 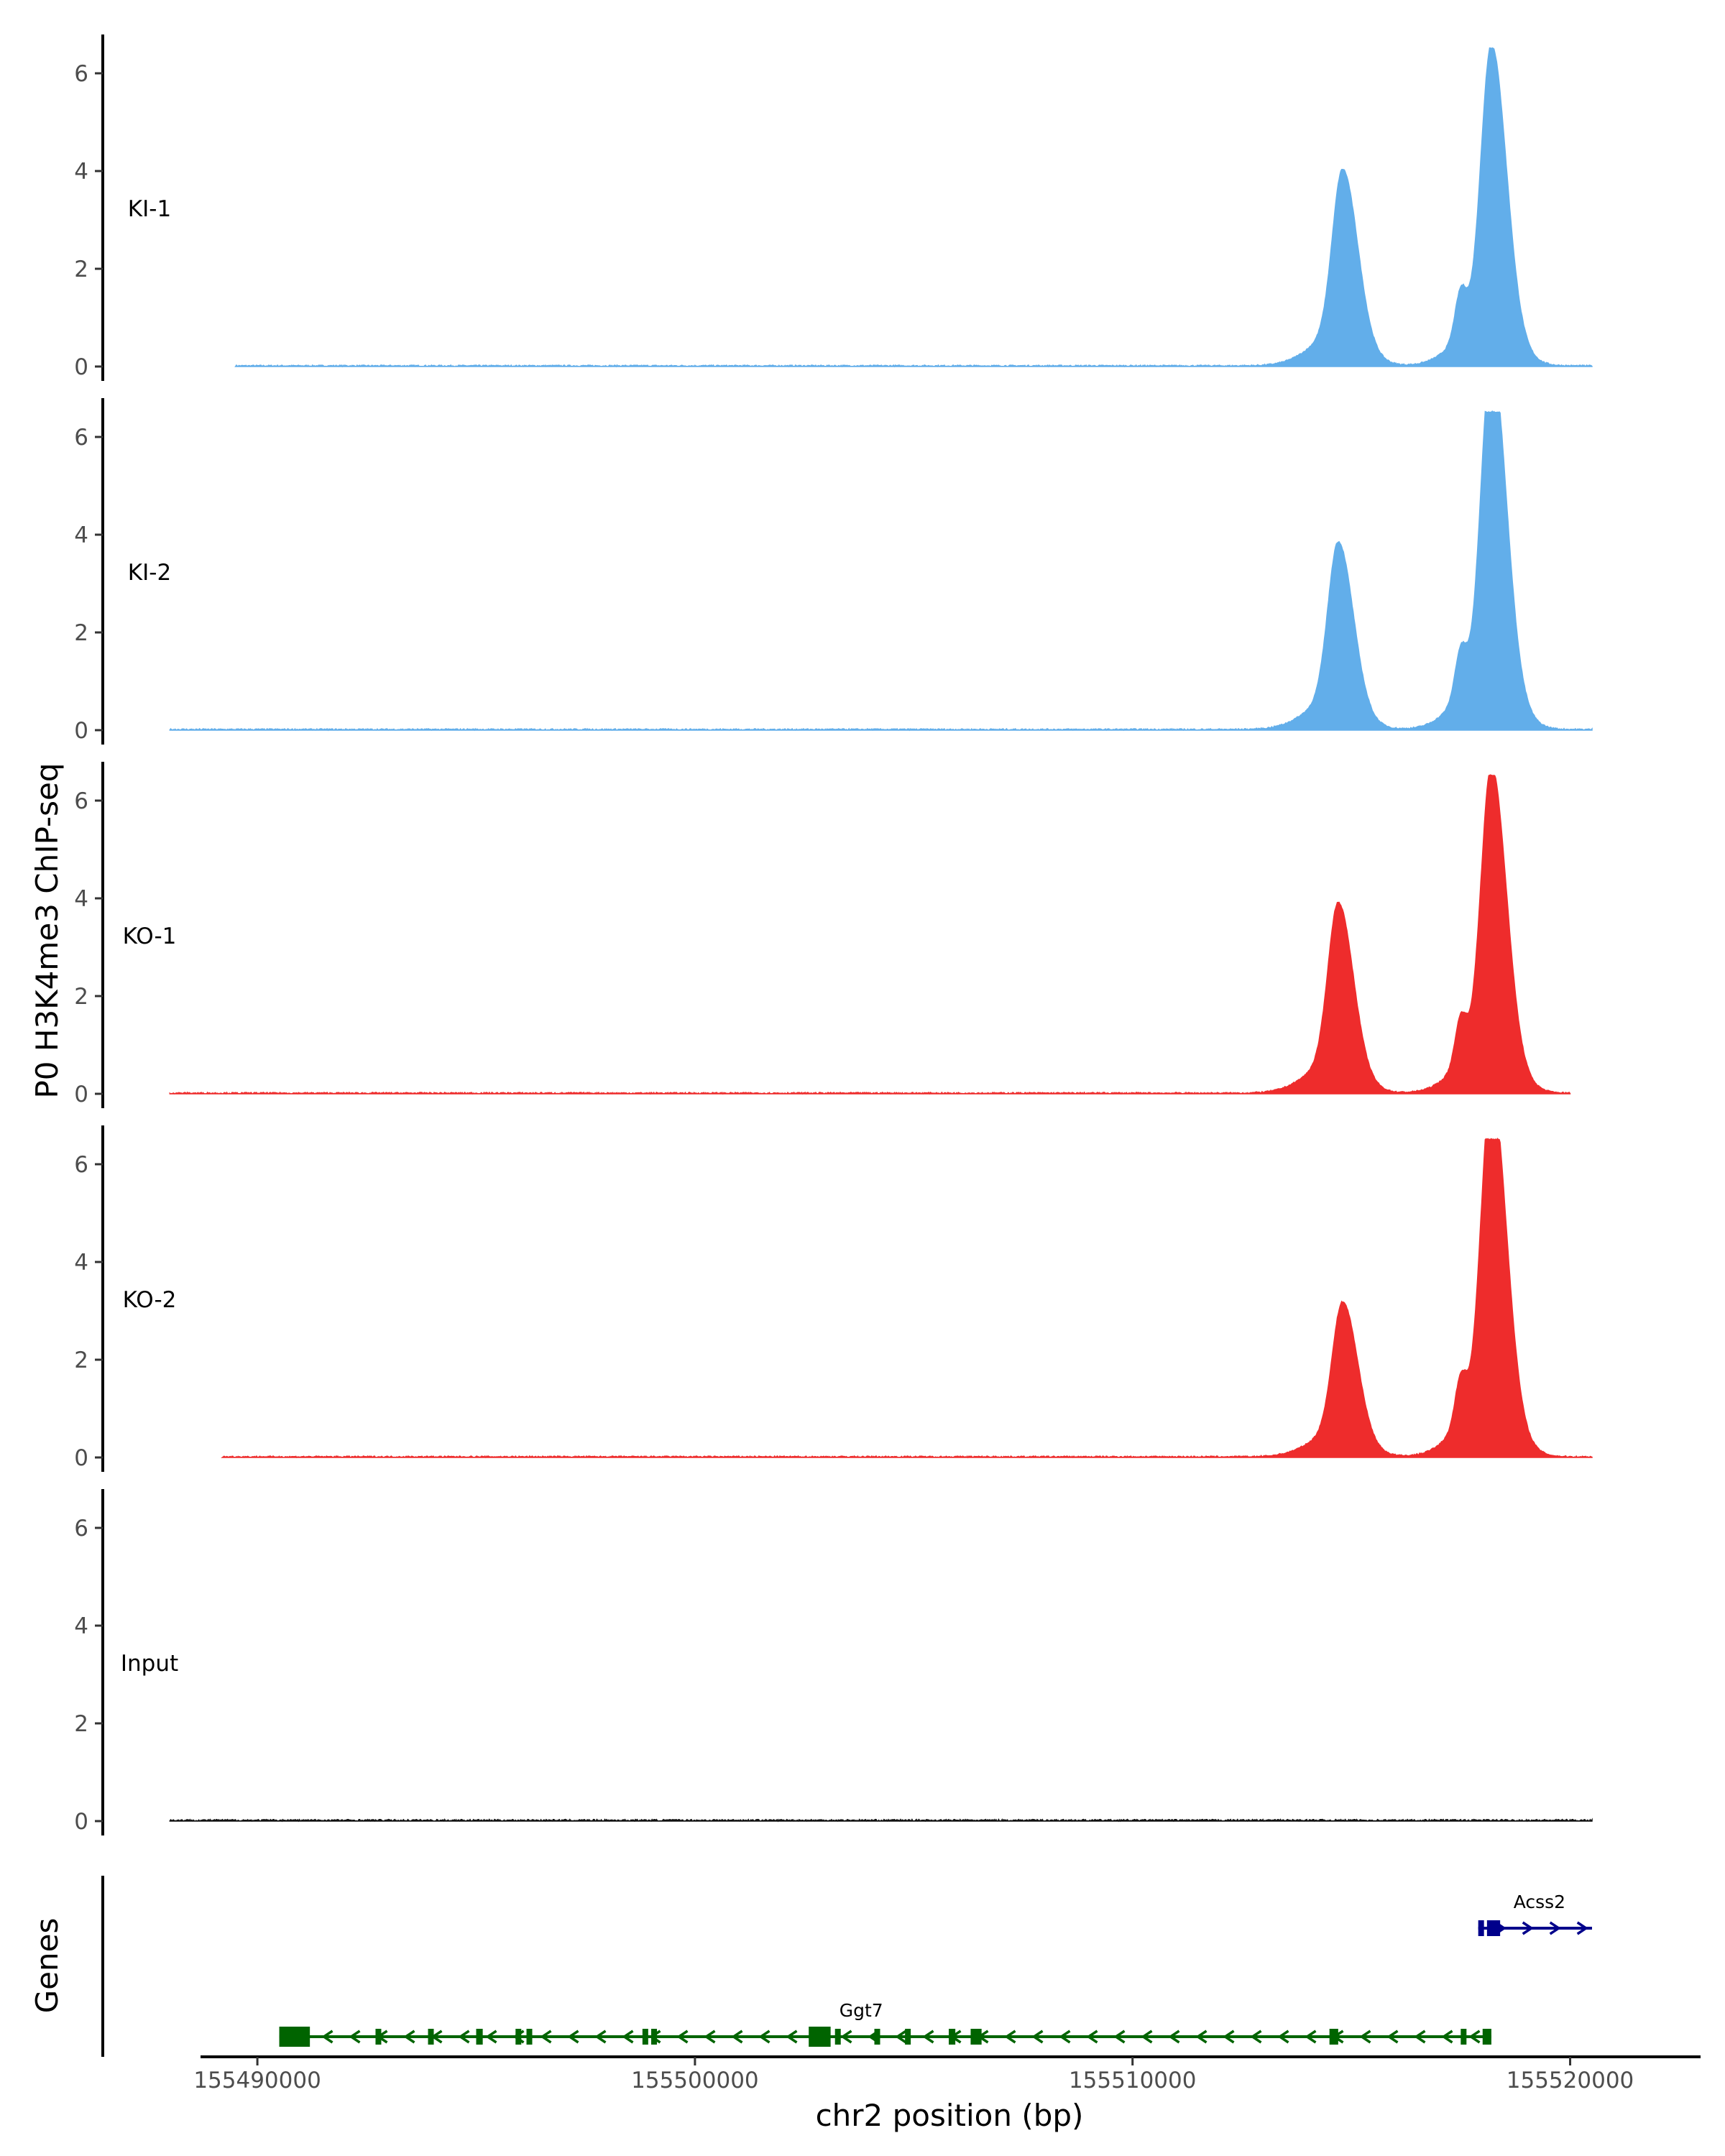 What do you see at coordinates (1133, 2080) in the screenshot?
I see `x-tick-label: 155510000` at bounding box center [1133, 2080].